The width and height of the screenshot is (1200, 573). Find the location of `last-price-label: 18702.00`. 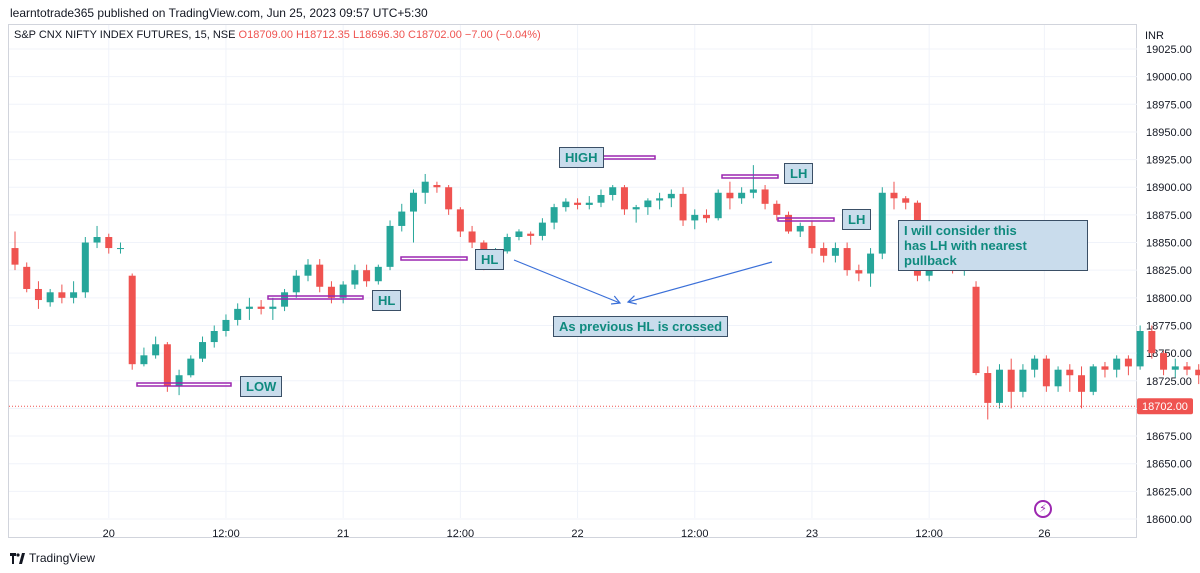

last-price-label: 18702.00 is located at coordinates (1165, 407).